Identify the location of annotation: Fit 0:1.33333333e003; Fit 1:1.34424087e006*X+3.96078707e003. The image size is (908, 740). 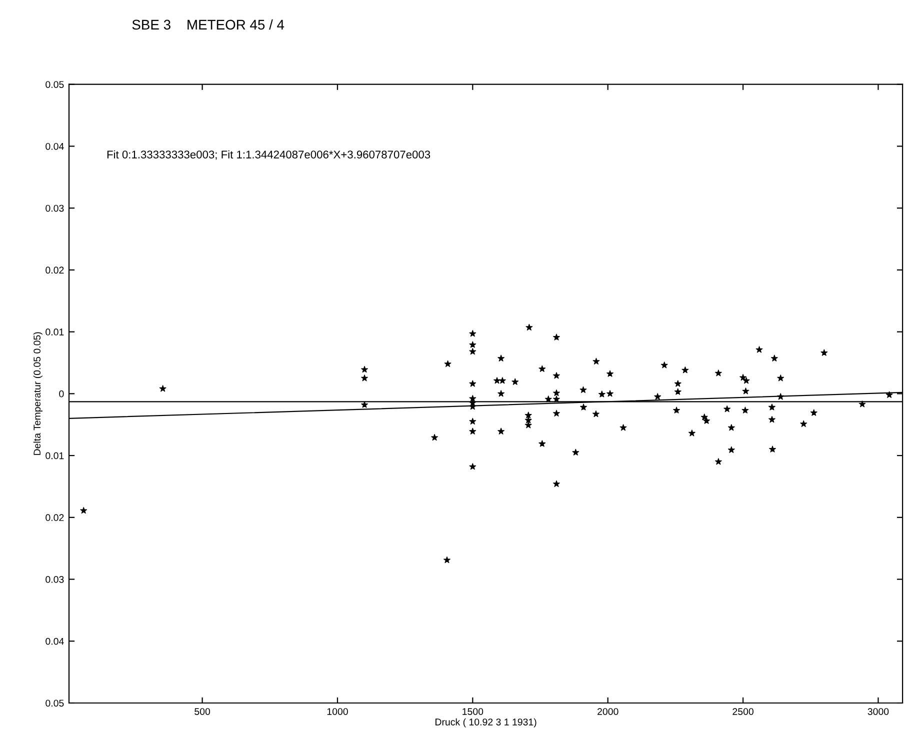
(268, 155).